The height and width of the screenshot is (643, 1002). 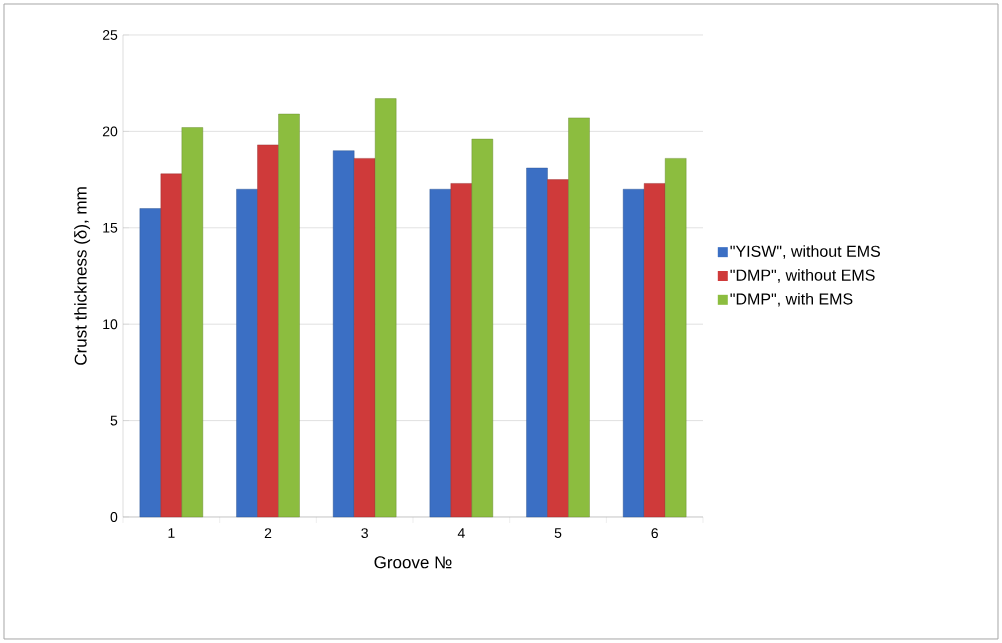 What do you see at coordinates (654, 533) in the screenshot?
I see `x-tick-label: 6` at bounding box center [654, 533].